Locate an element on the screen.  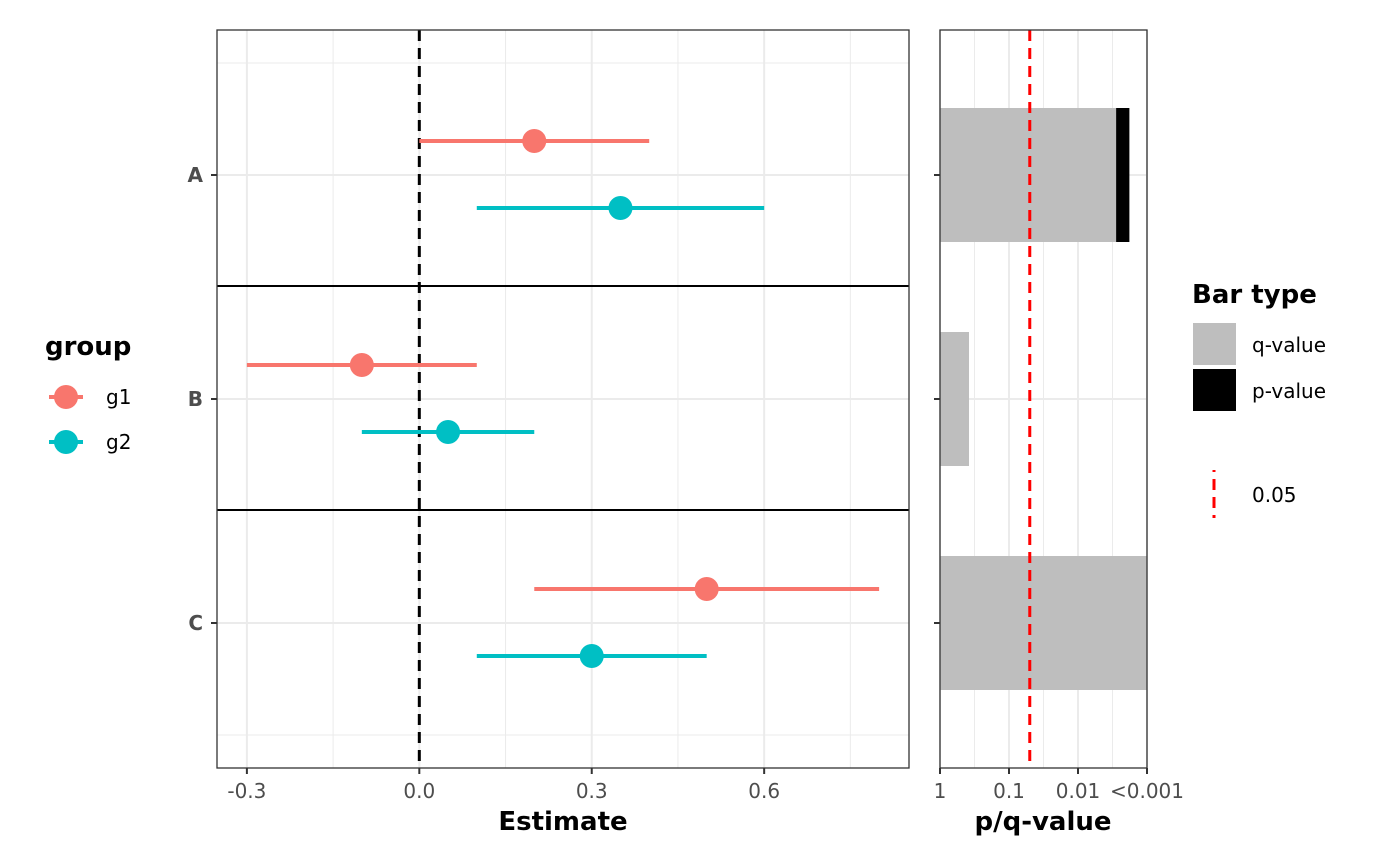
legend-key-point-g1 is located at coordinates (66, 397).